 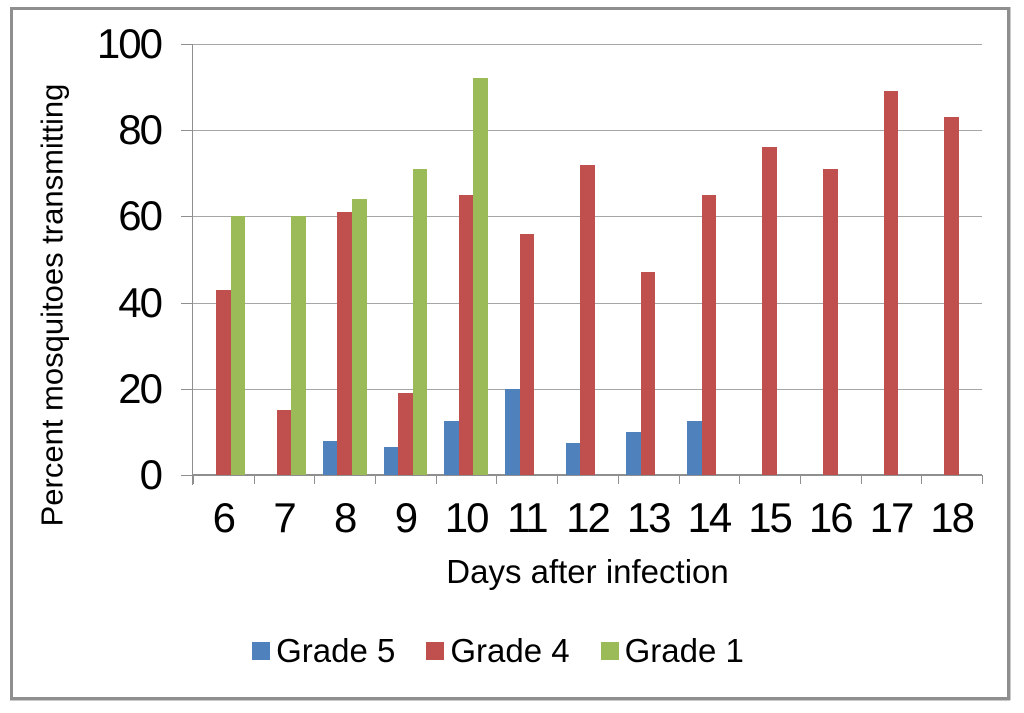 I want to click on y-tick-label: 40, so click(x=140, y=302).